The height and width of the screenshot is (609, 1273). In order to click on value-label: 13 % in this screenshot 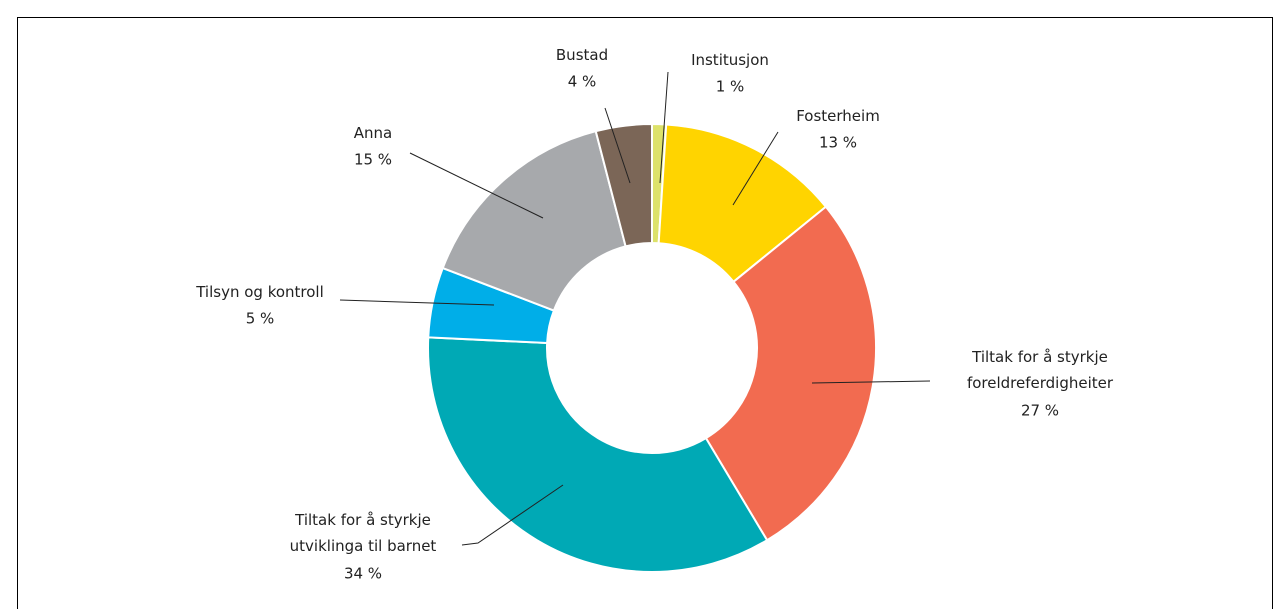, I will do `click(838, 143)`.